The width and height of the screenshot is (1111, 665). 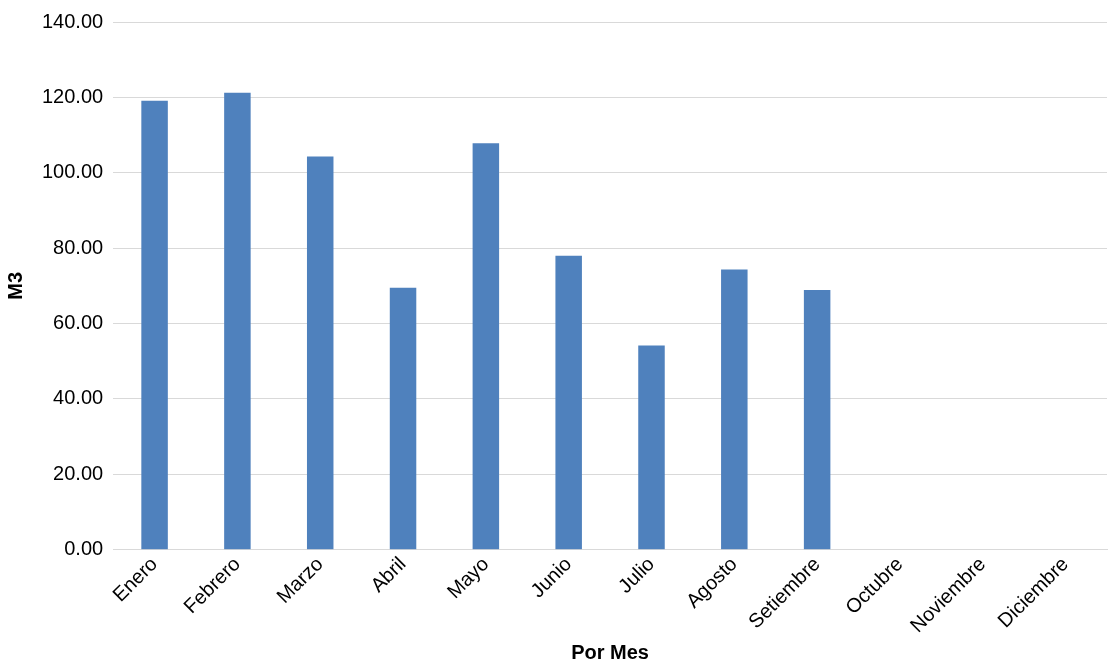 What do you see at coordinates (78, 397) in the screenshot?
I see `y-tick-label: 40.00` at bounding box center [78, 397].